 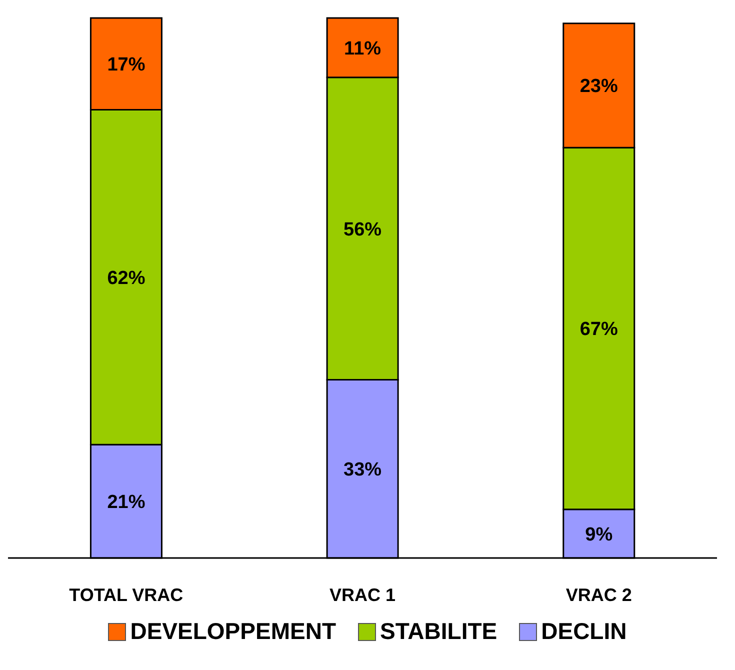 What do you see at coordinates (599, 87) in the screenshot?
I see `data-label: 23%` at bounding box center [599, 87].